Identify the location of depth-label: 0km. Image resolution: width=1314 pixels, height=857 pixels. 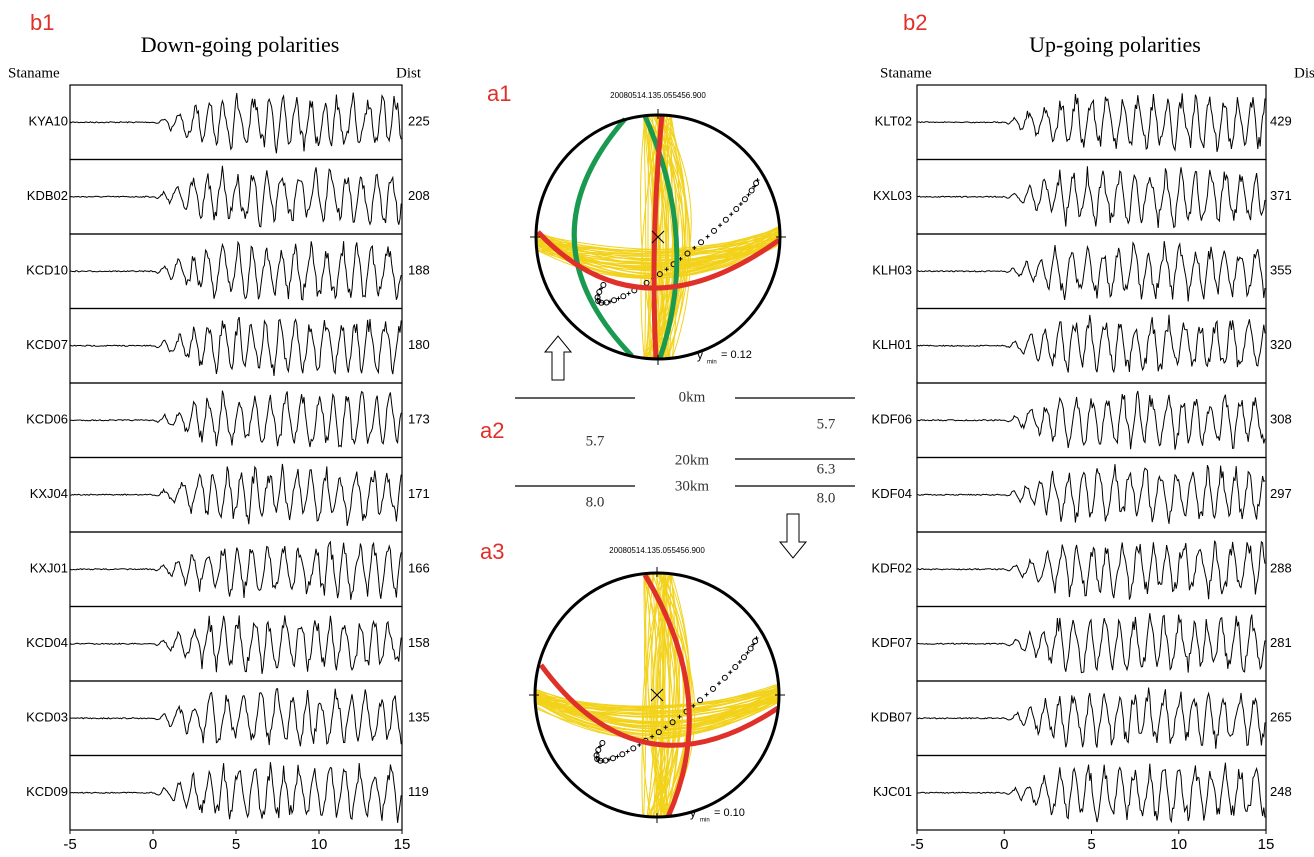
(692, 397).